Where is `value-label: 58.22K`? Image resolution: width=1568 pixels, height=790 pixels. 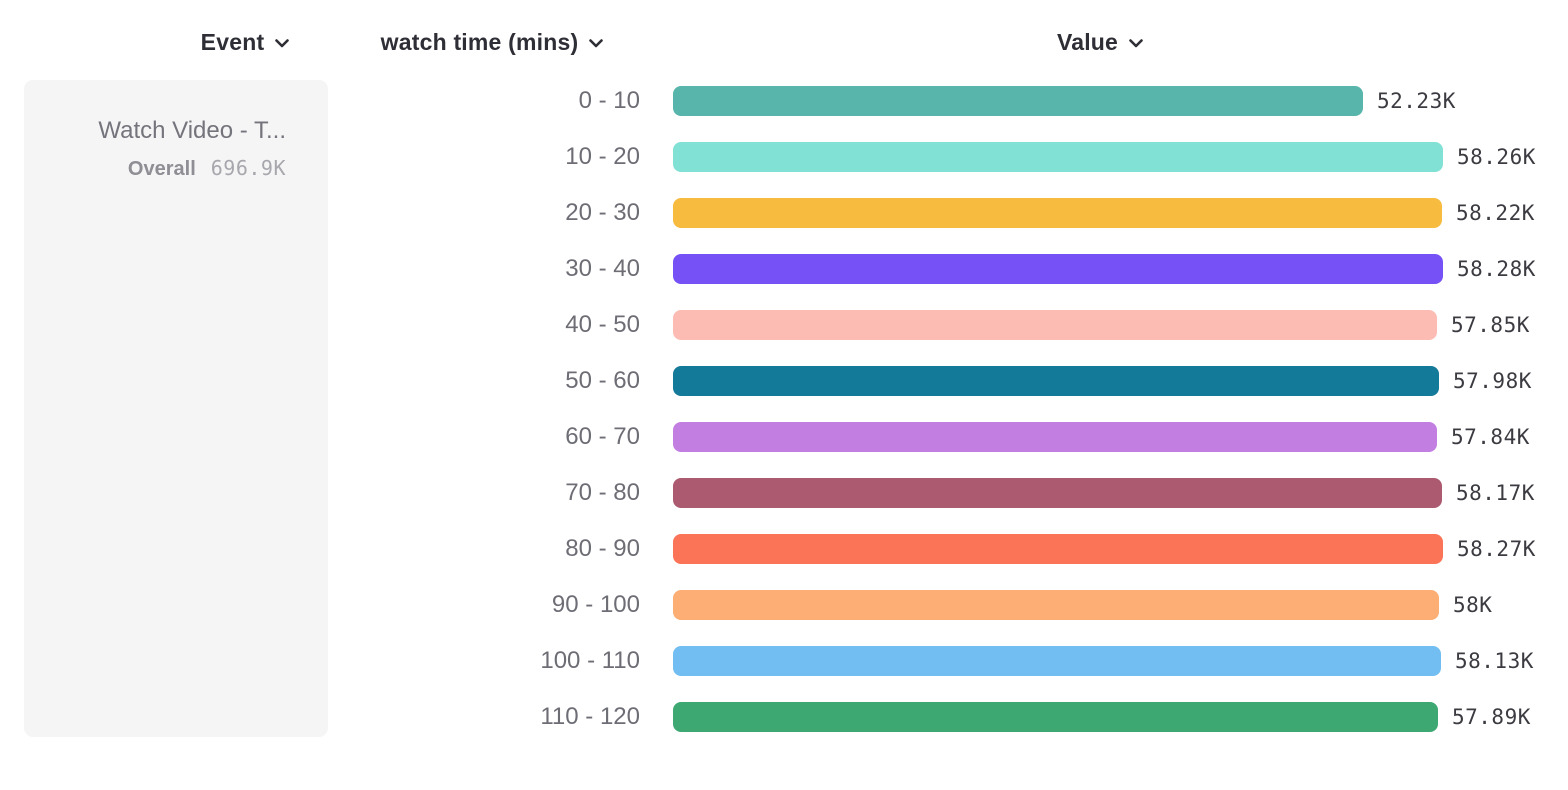
value-label: 58.22K is located at coordinates (1495, 213).